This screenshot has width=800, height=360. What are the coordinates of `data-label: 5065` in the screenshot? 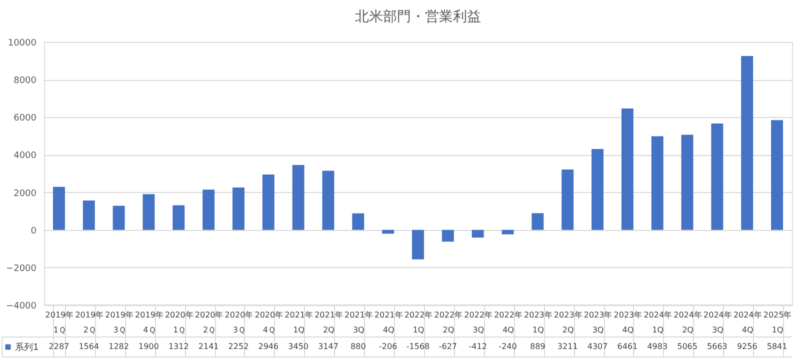 It's located at (687, 346).